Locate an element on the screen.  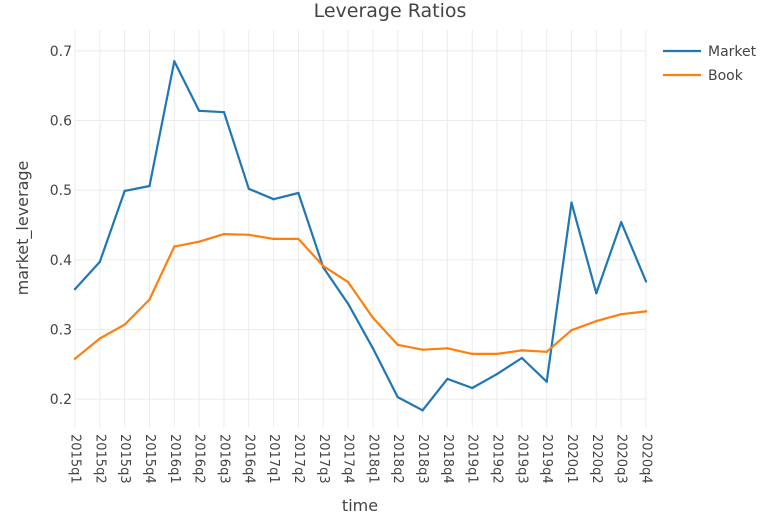
y-tick-label: 0.2 is located at coordinates (61, 400).